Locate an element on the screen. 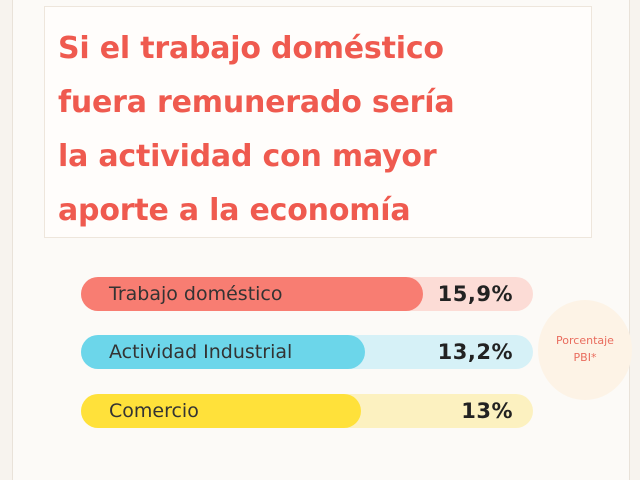 The width and height of the screenshot is (640, 480). headline-line-4: aporte a la economía is located at coordinates (234, 210).